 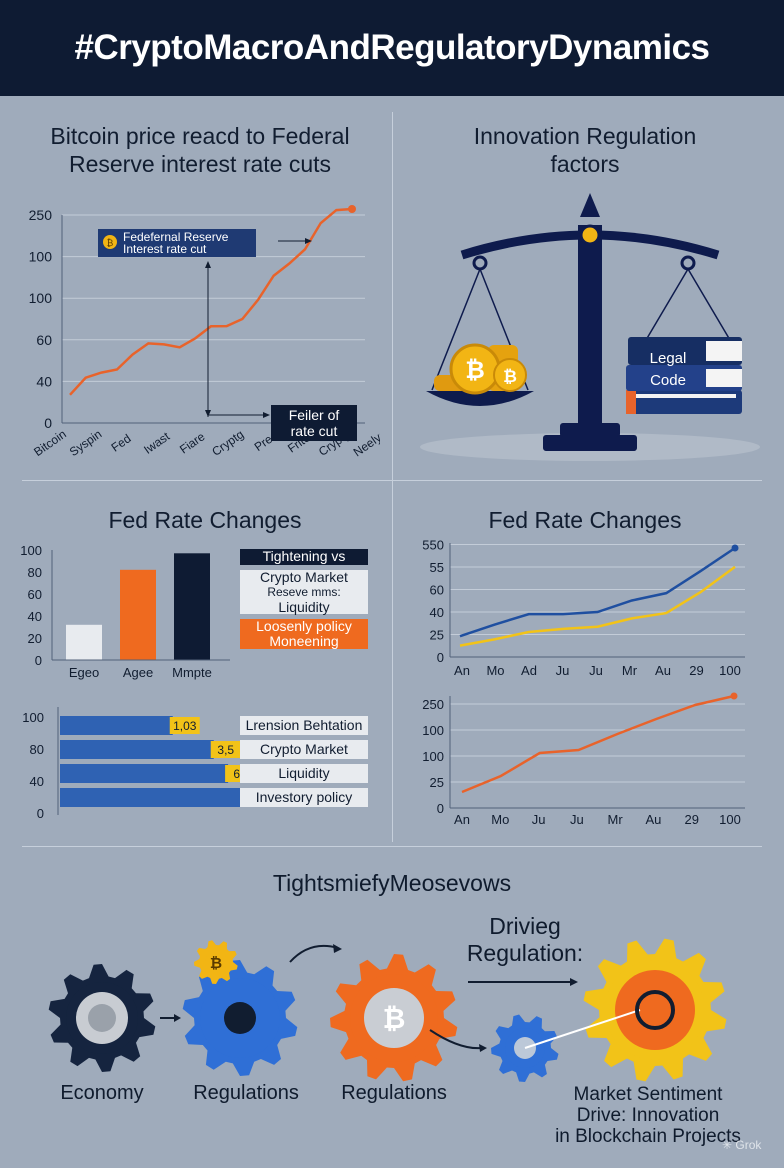 I want to click on p5-value-label: 1,03, so click(x=185, y=726).